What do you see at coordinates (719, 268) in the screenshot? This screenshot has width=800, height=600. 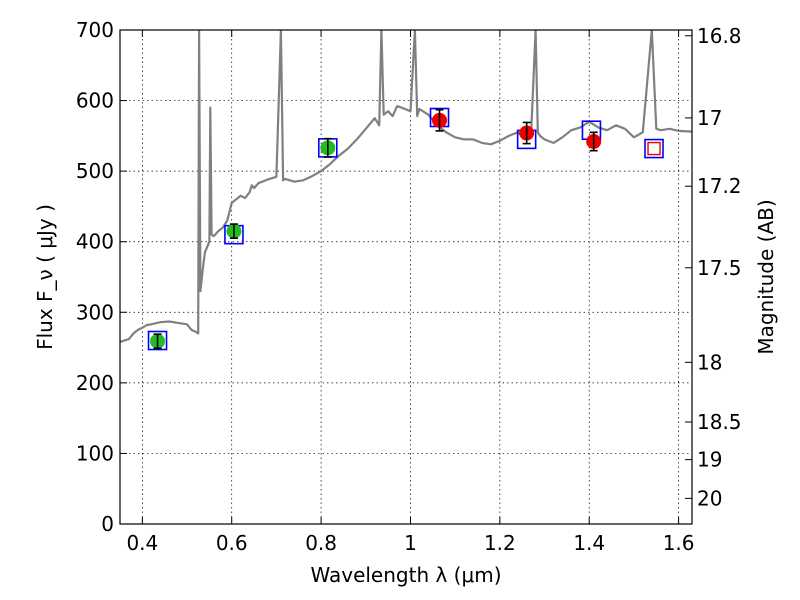 I see `right-tick-label: 17.5` at bounding box center [719, 268].